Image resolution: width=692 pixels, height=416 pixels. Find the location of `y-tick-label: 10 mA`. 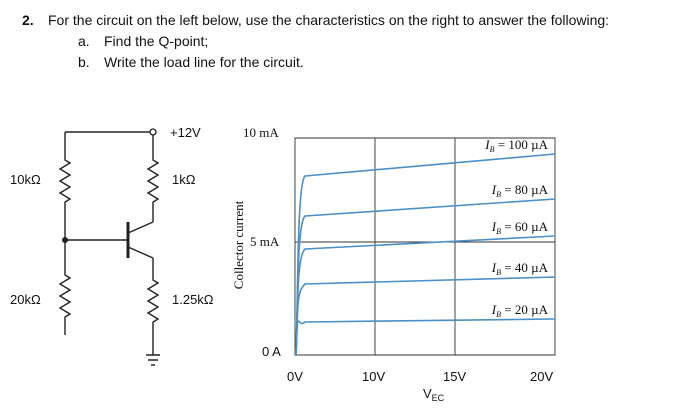

y-tick-label: 10 mA is located at coordinates (261, 132).